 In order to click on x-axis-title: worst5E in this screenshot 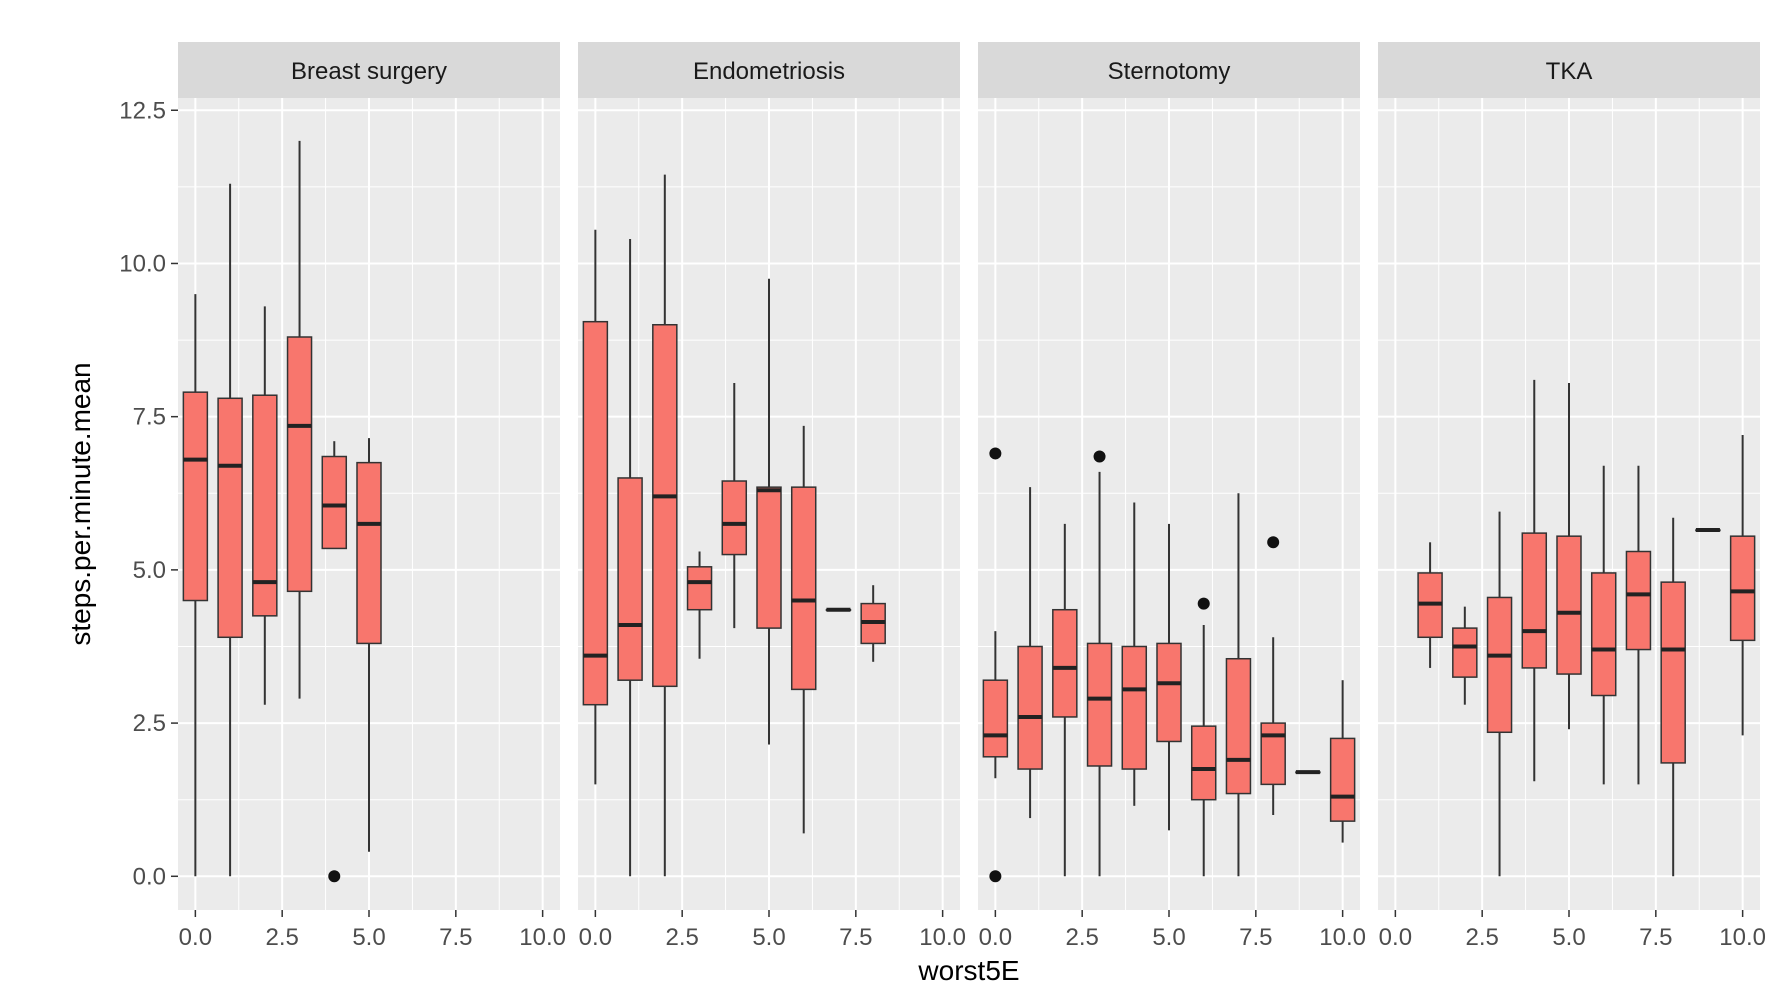, I will do `click(968, 970)`.